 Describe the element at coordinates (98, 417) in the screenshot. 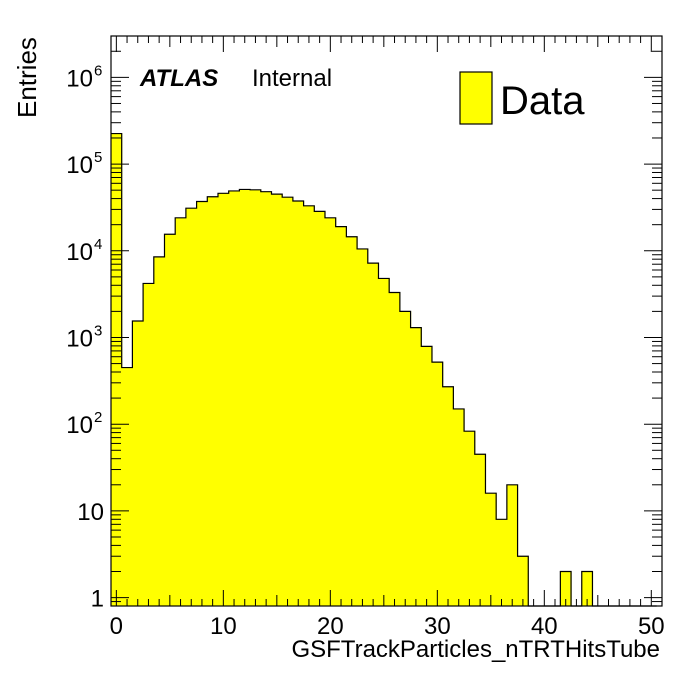

I see `y-tick-exponent: 2` at that location.